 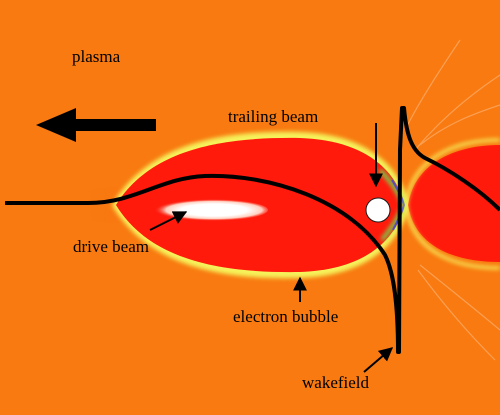 I want to click on plasma-label: plasma, so click(x=96, y=56).